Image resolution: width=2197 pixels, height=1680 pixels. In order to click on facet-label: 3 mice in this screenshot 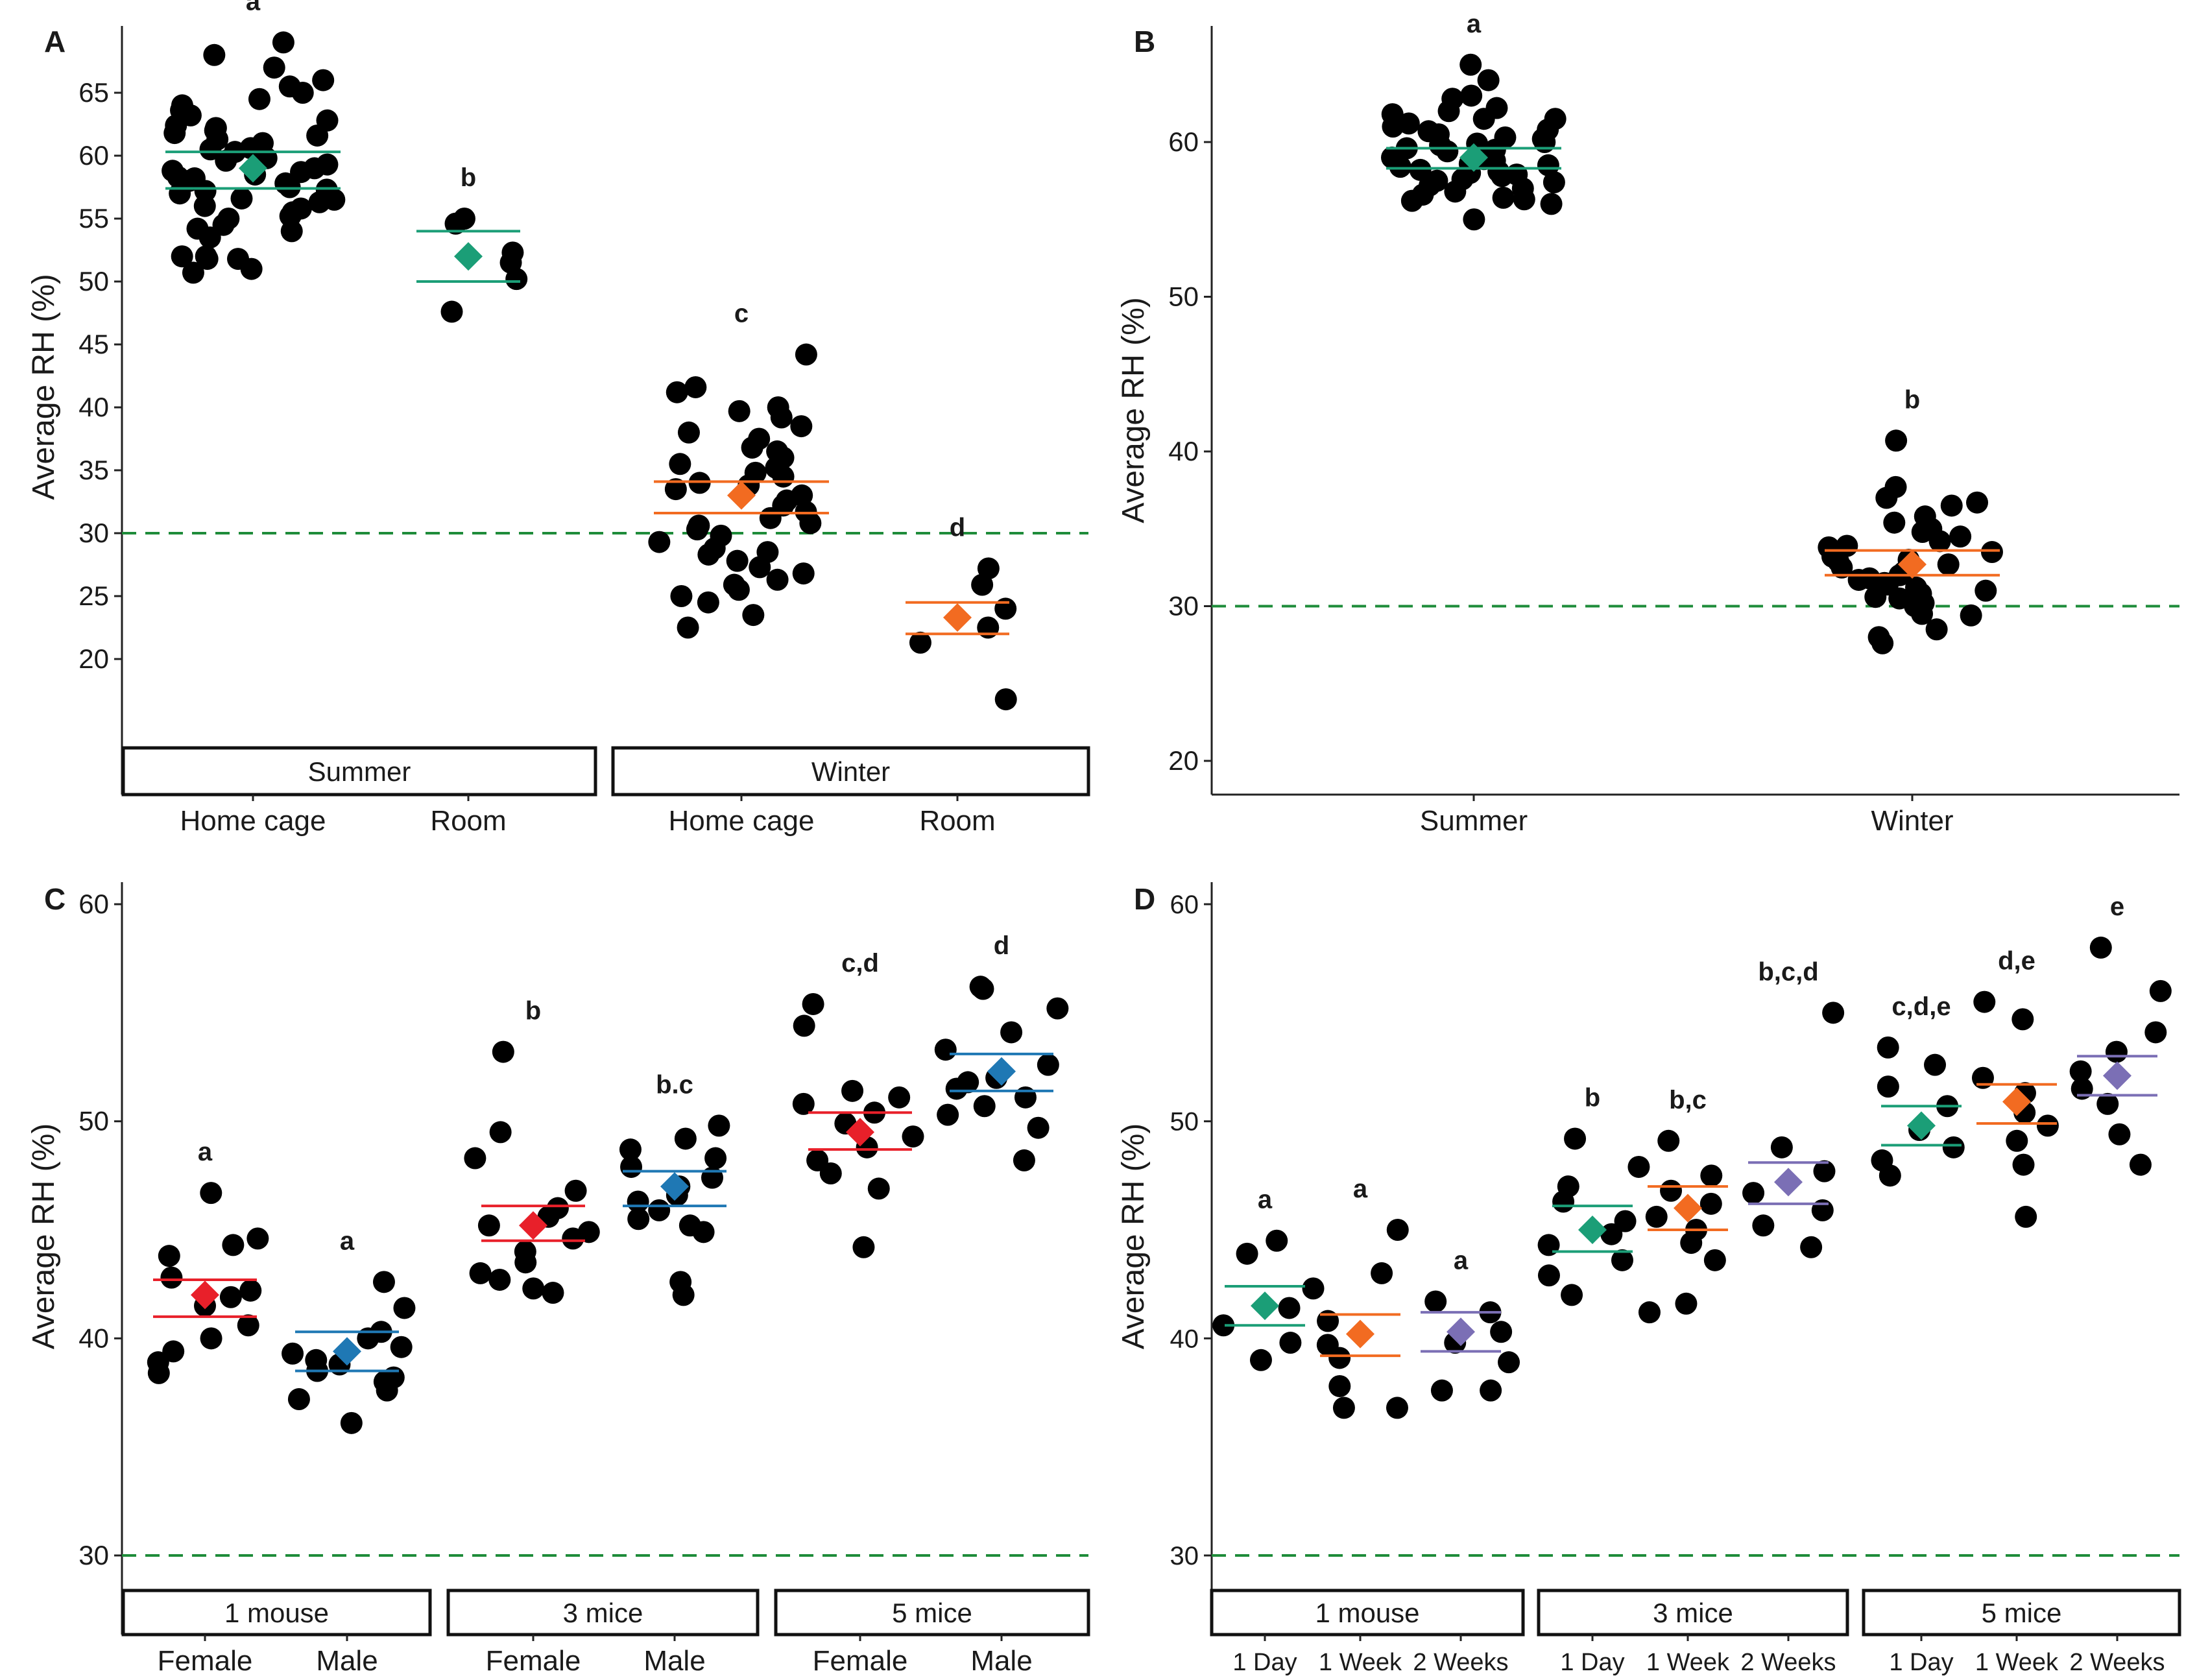, I will do `click(1693, 1613)`.